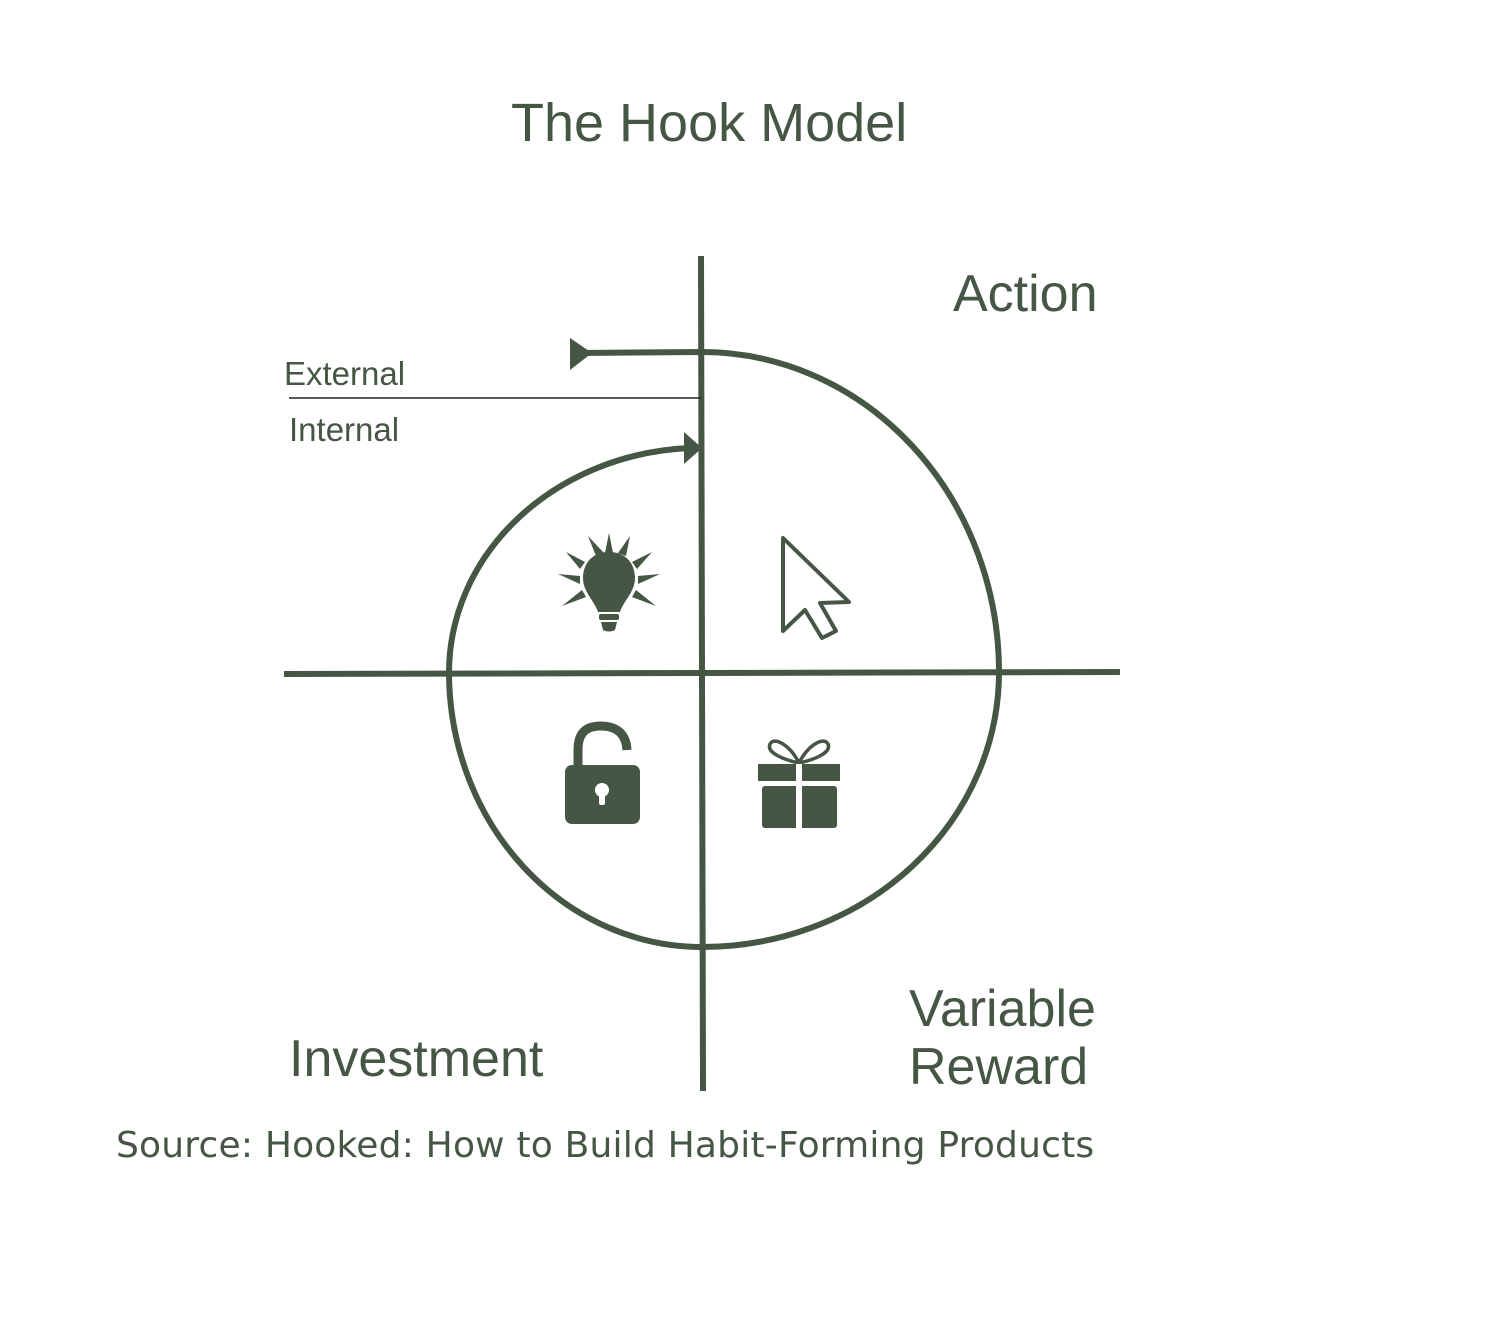 This screenshot has height=1319, width=1501. What do you see at coordinates (1025, 294) in the screenshot?
I see `phase-label-action: Action` at bounding box center [1025, 294].